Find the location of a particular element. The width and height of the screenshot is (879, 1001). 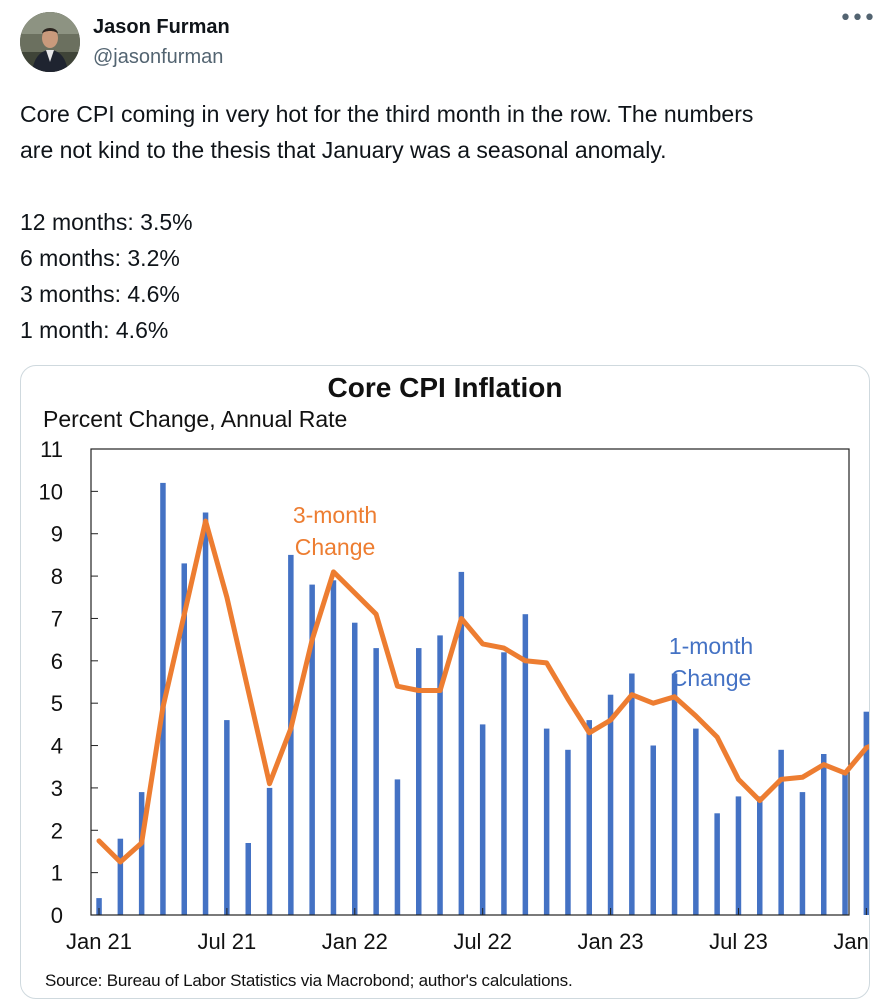

tweet-text-line: 3 months: 4.6% is located at coordinates (100, 294).